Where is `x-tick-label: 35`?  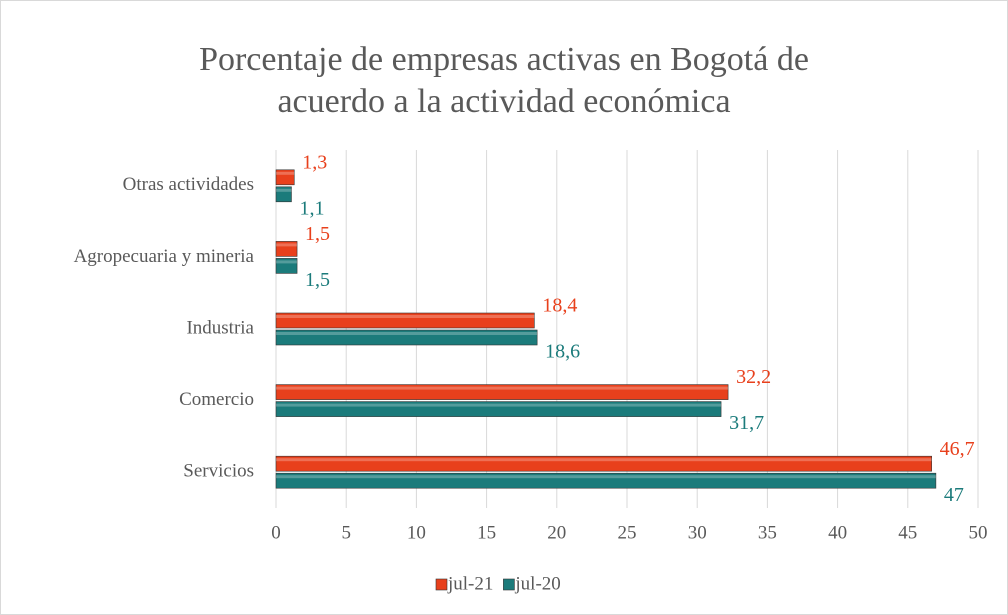
x-tick-label: 35 is located at coordinates (767, 532).